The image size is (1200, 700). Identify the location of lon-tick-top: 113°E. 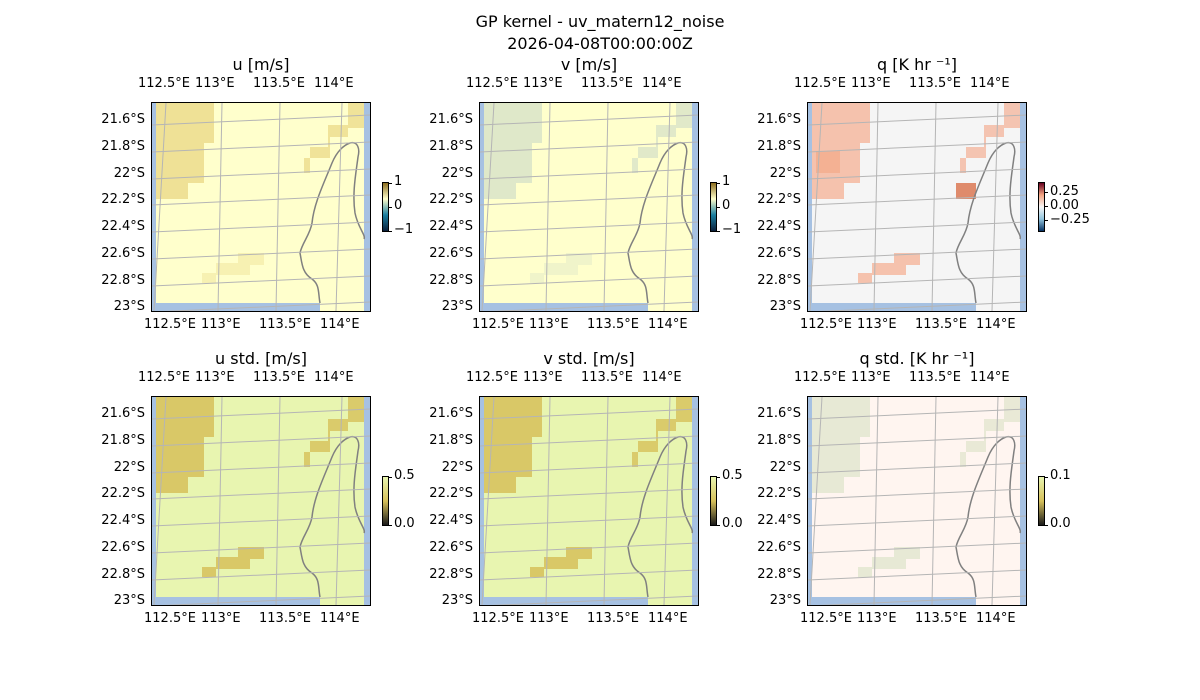
(871, 83).